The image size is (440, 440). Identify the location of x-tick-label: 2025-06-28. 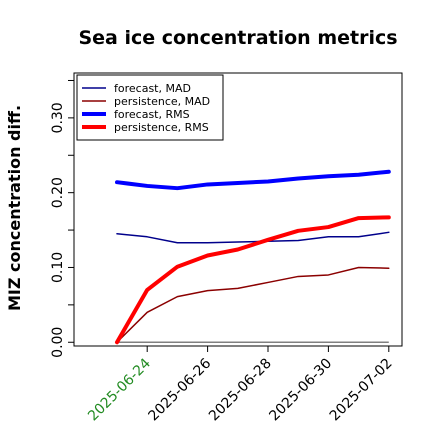
(240, 390).